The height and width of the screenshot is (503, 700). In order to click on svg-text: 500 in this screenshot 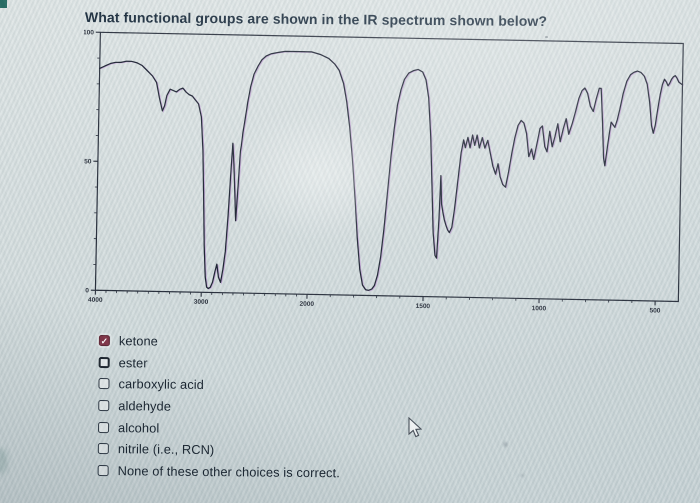, I will do `click(654, 310)`.